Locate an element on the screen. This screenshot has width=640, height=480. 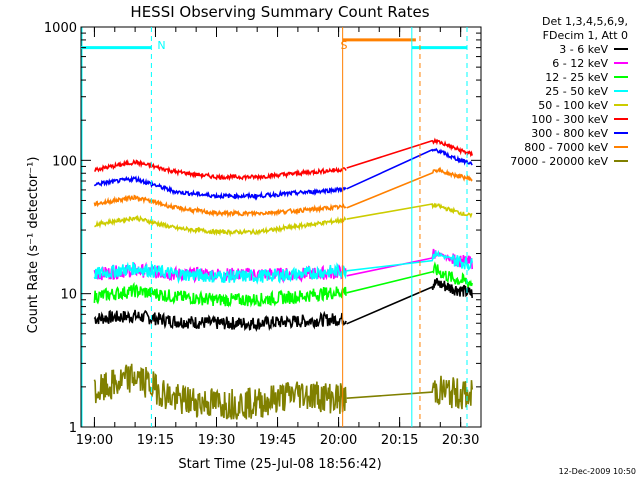
y-tick-label: 1000 is located at coordinates (60, 28).